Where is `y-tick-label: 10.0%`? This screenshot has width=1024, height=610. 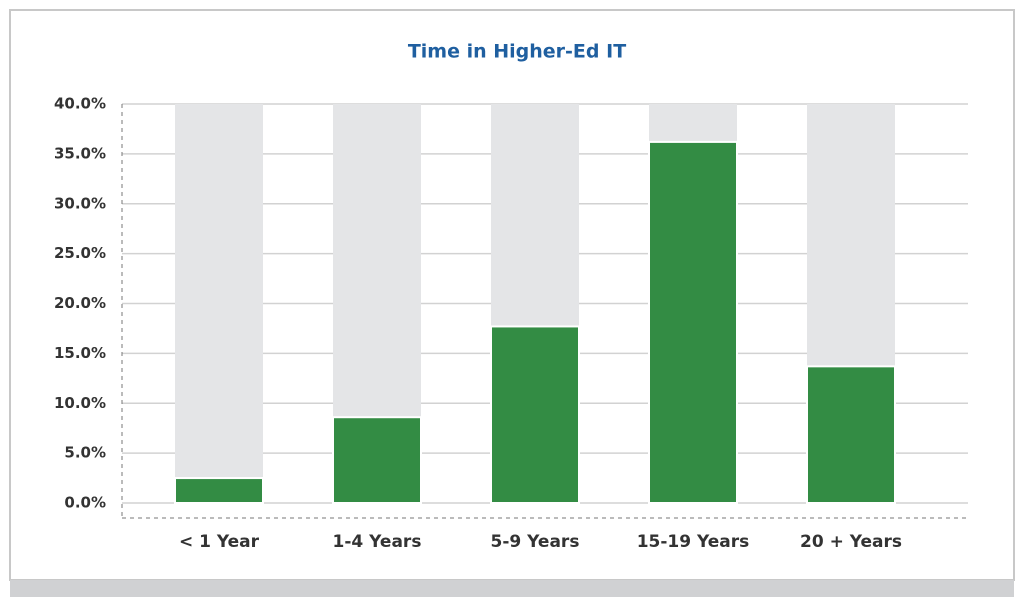 y-tick-label: 10.0% is located at coordinates (80, 403).